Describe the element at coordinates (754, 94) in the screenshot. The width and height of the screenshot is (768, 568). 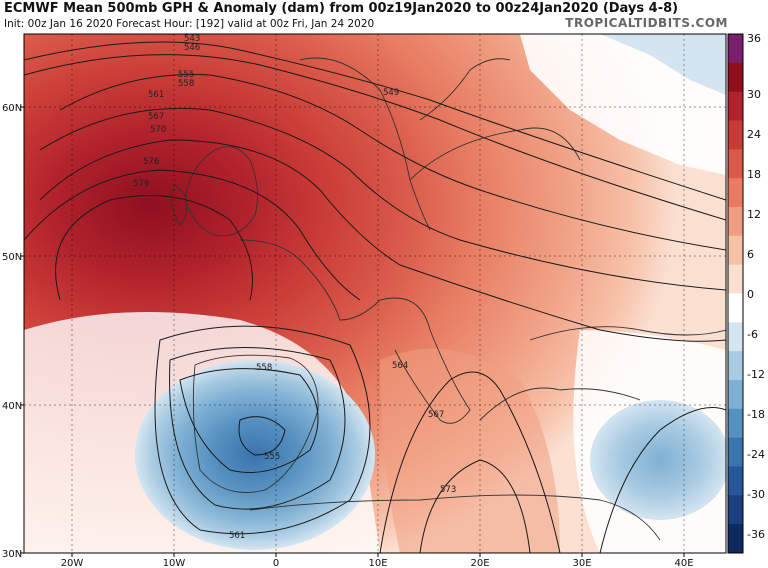
I see `colorbar-tick-label: 30` at that location.